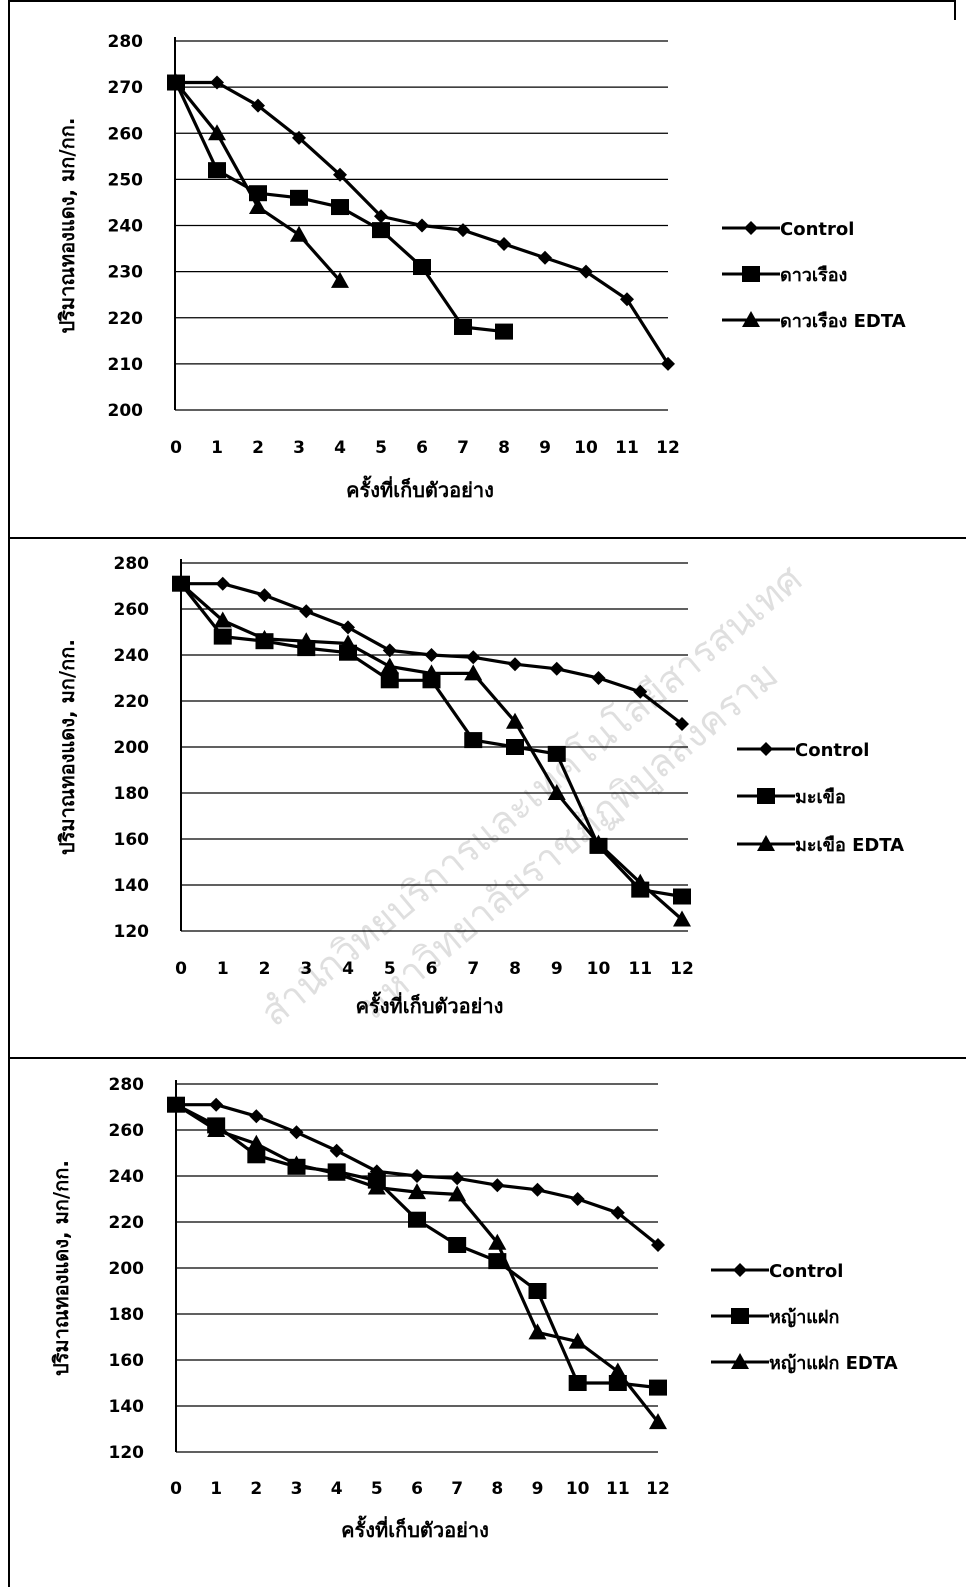  I want to click on y-axis-label: ปริมาณทองแดง, มก/กก., so click(61, 1268).